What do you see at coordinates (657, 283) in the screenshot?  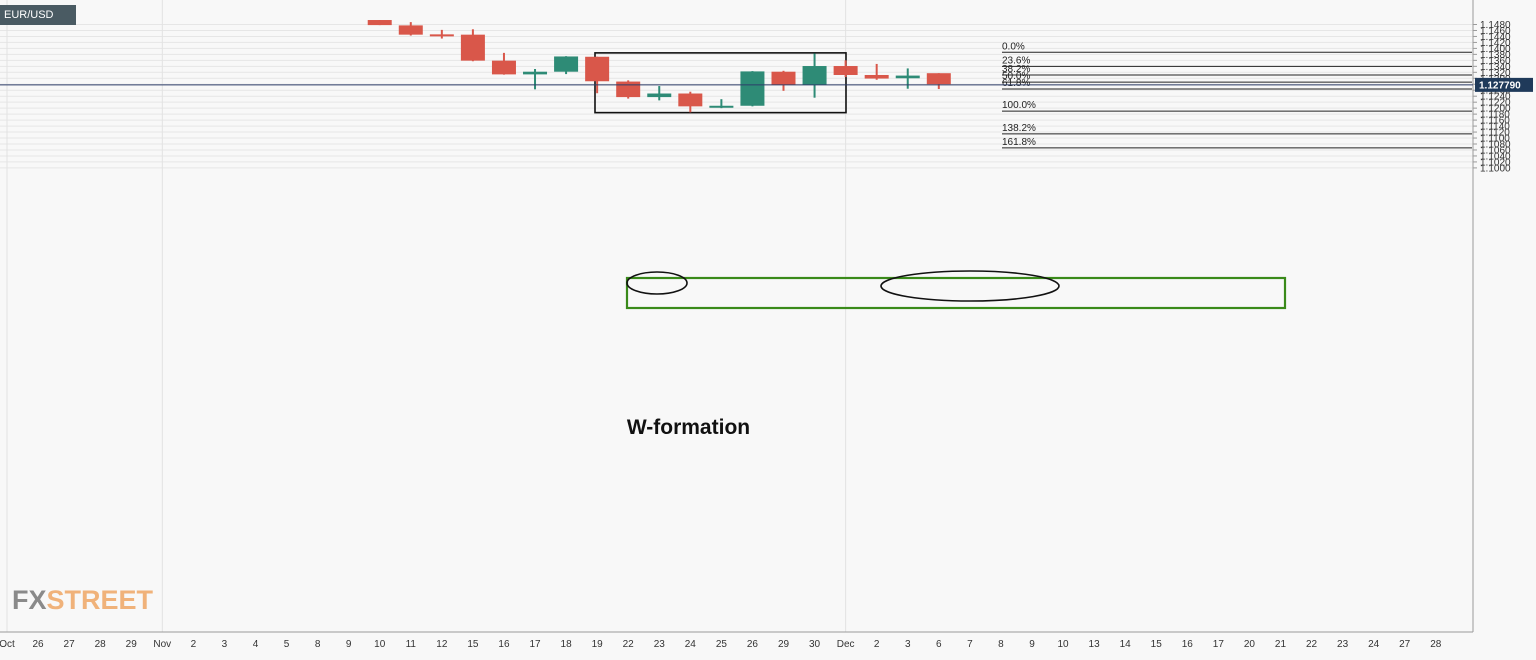 I see `highlight-ellipse-left` at bounding box center [657, 283].